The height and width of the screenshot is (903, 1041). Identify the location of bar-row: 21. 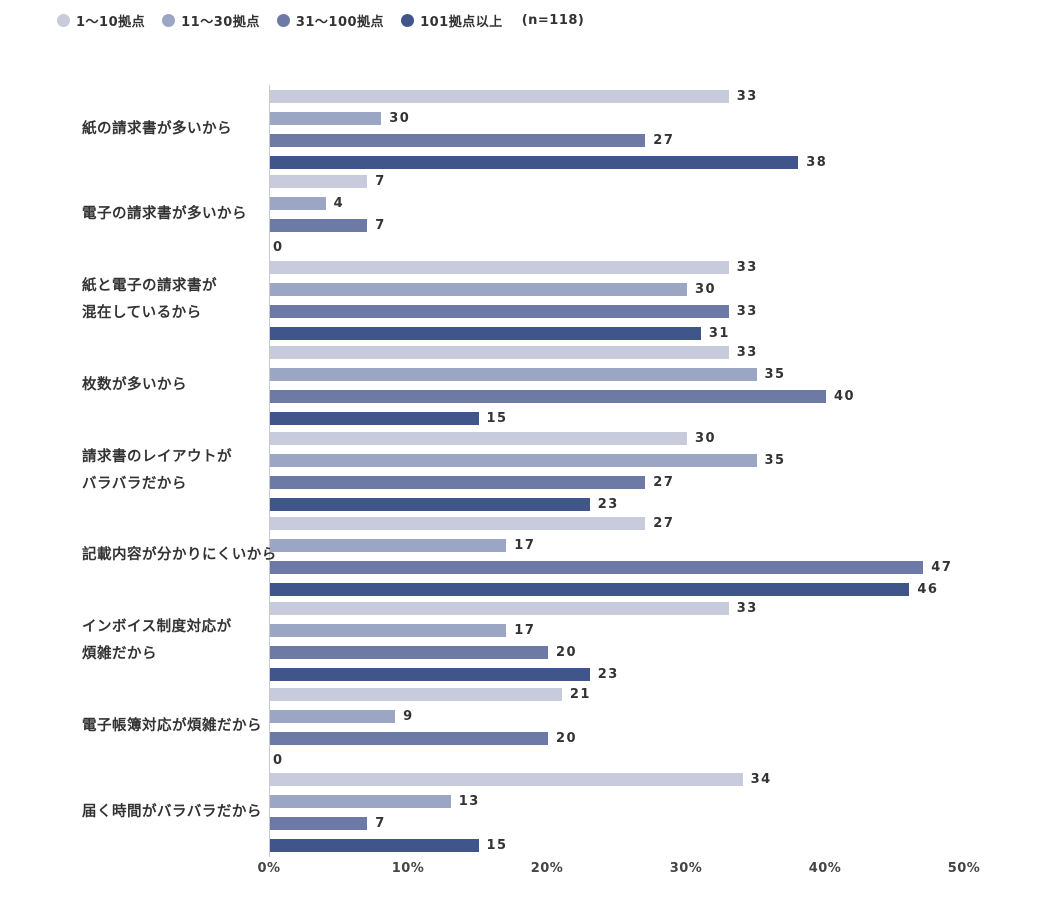
(430, 694).